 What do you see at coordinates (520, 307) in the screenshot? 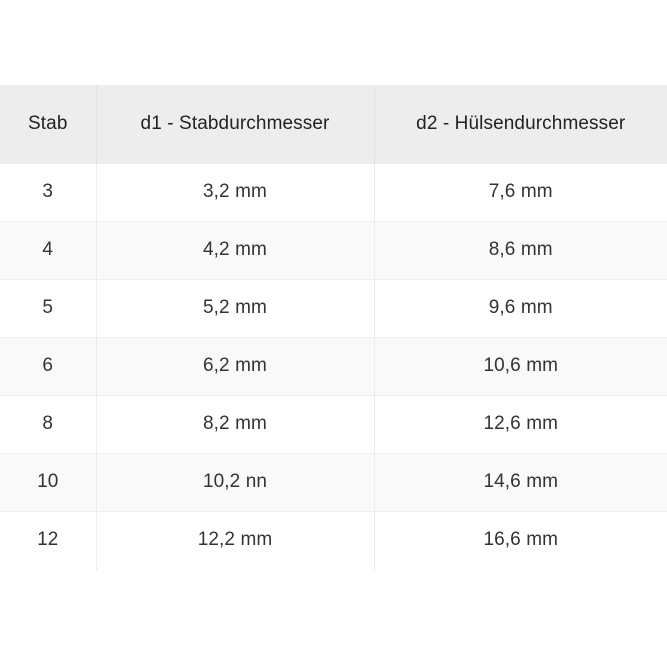
I see `cell-d2: 9,6 mm` at bounding box center [520, 307].